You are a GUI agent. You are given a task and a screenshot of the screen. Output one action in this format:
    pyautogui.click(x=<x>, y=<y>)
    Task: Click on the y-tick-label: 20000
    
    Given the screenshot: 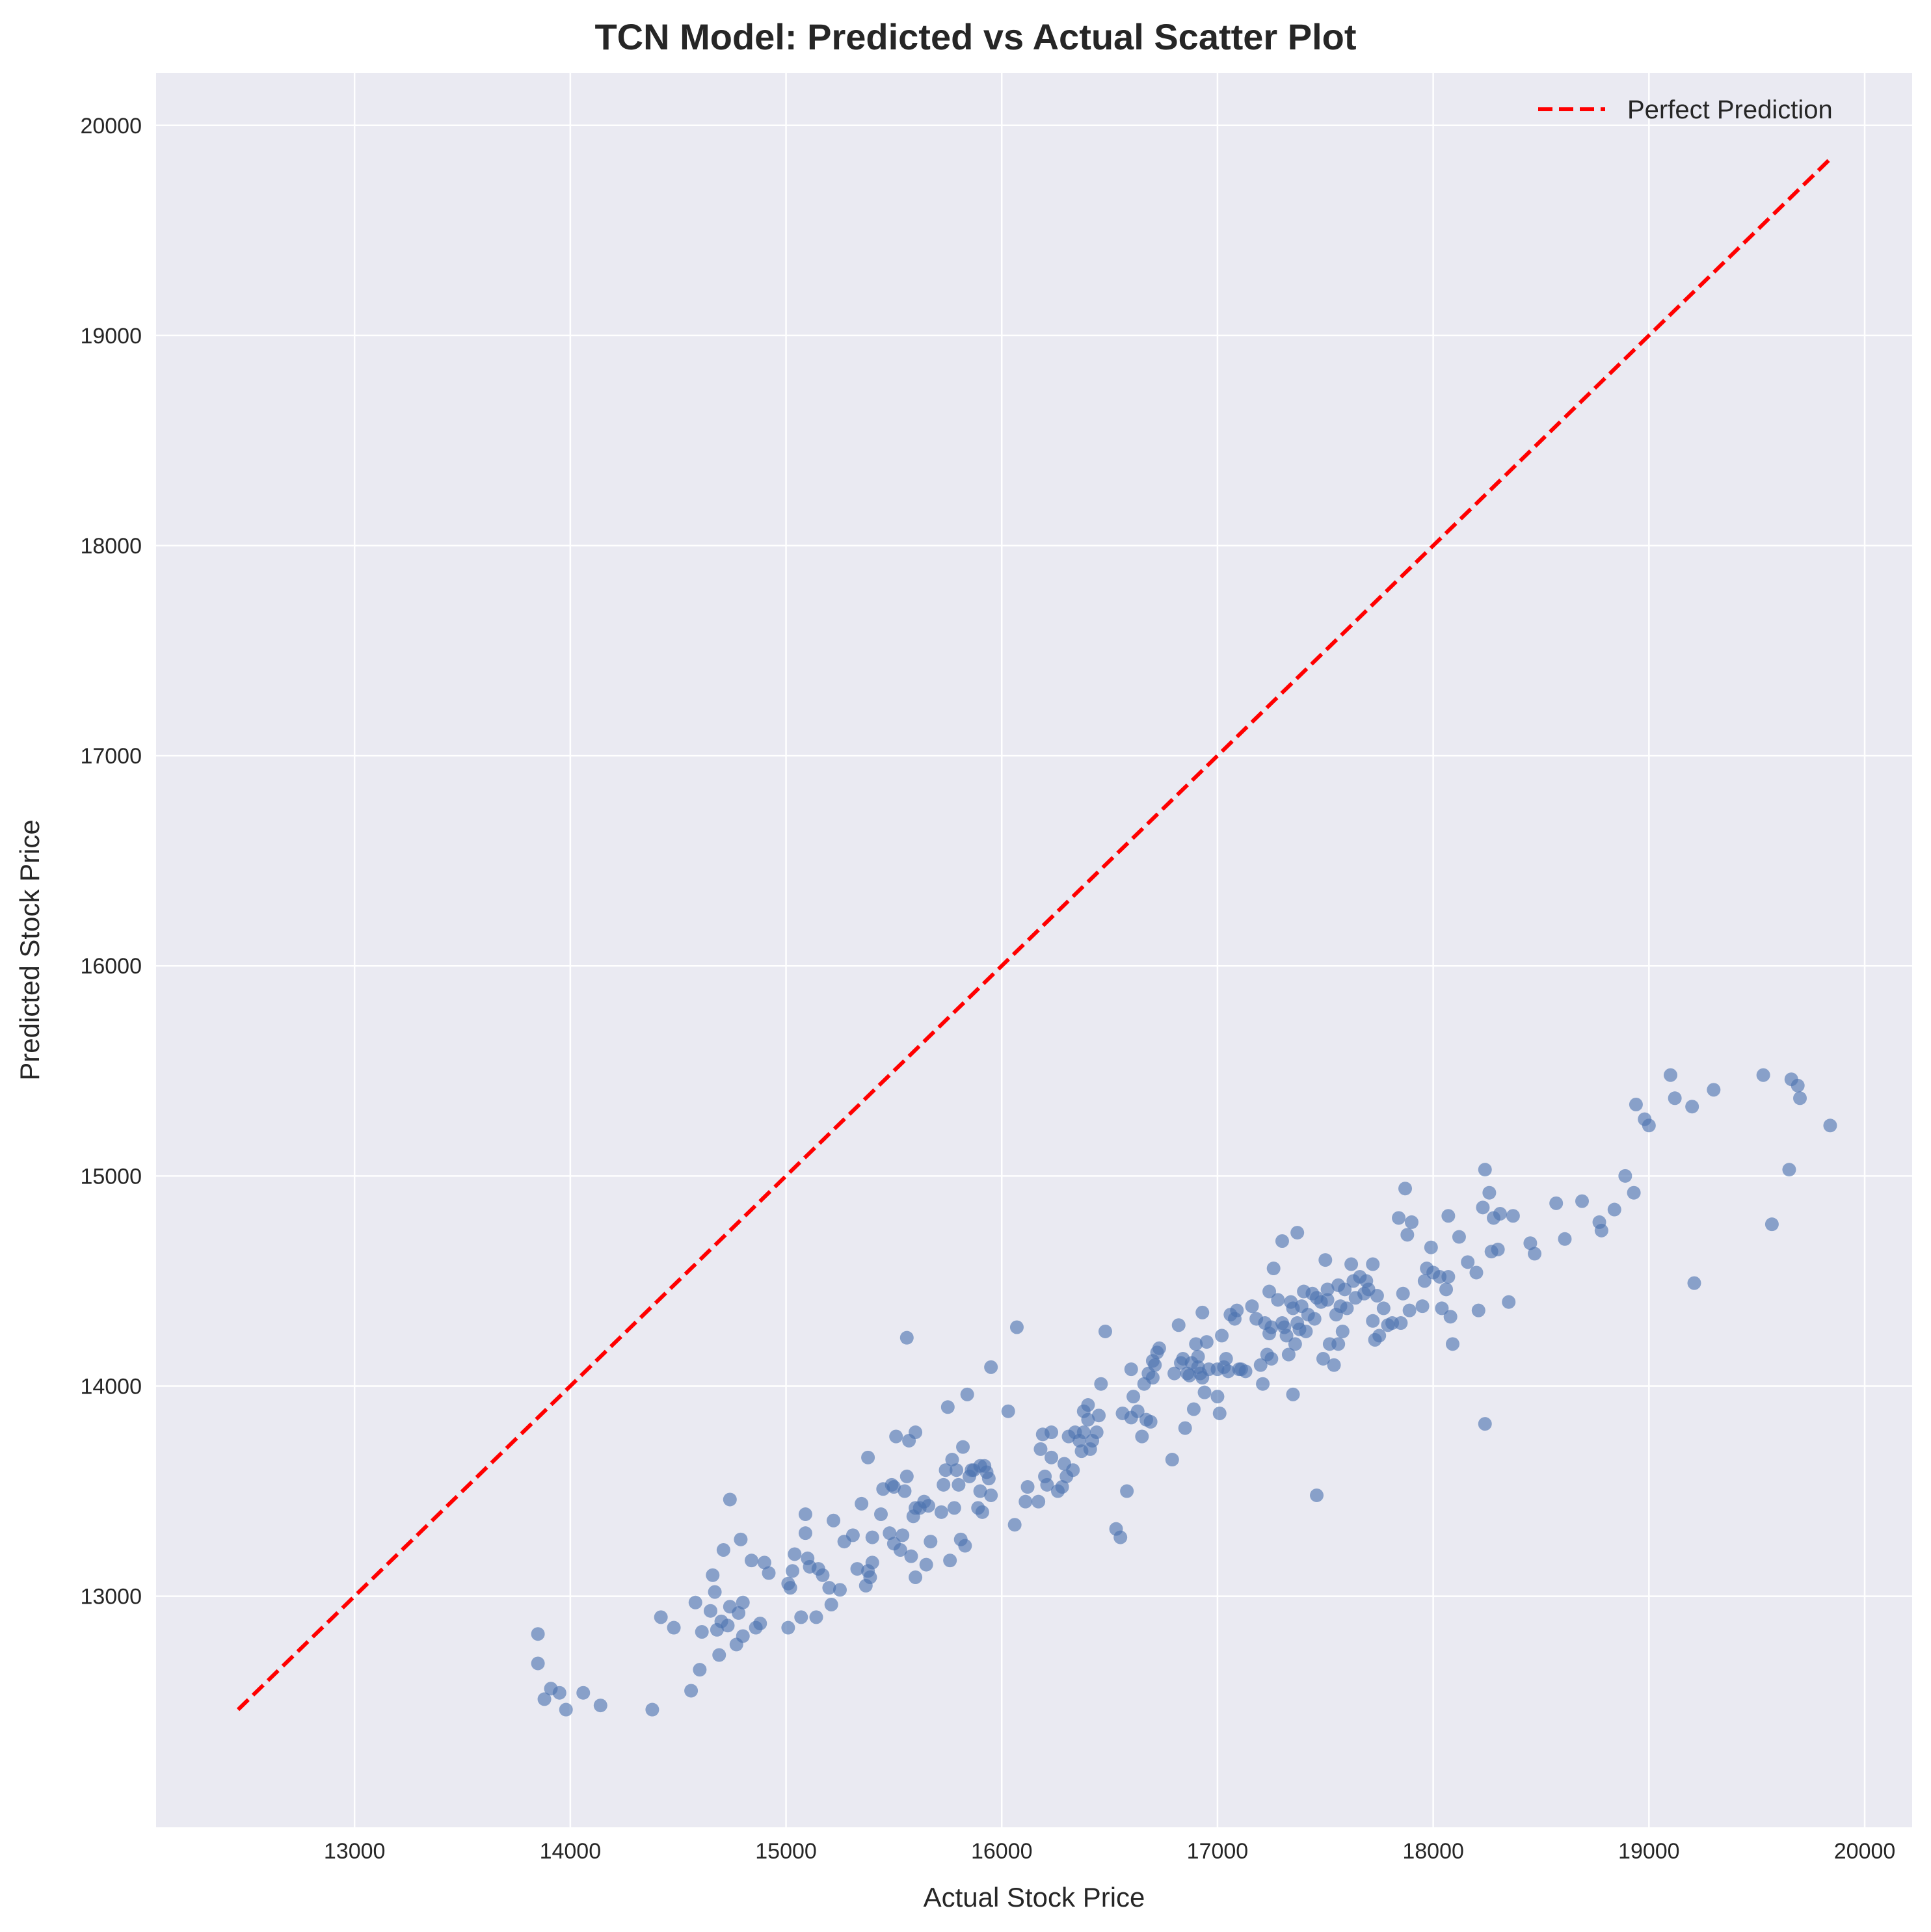 What is the action you would take?
    pyautogui.click(x=111, y=126)
    